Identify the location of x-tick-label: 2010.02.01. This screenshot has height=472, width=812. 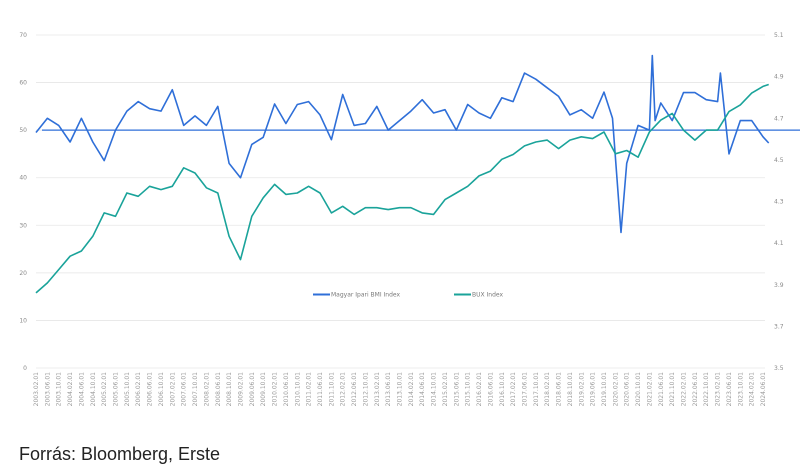
(275, 389).